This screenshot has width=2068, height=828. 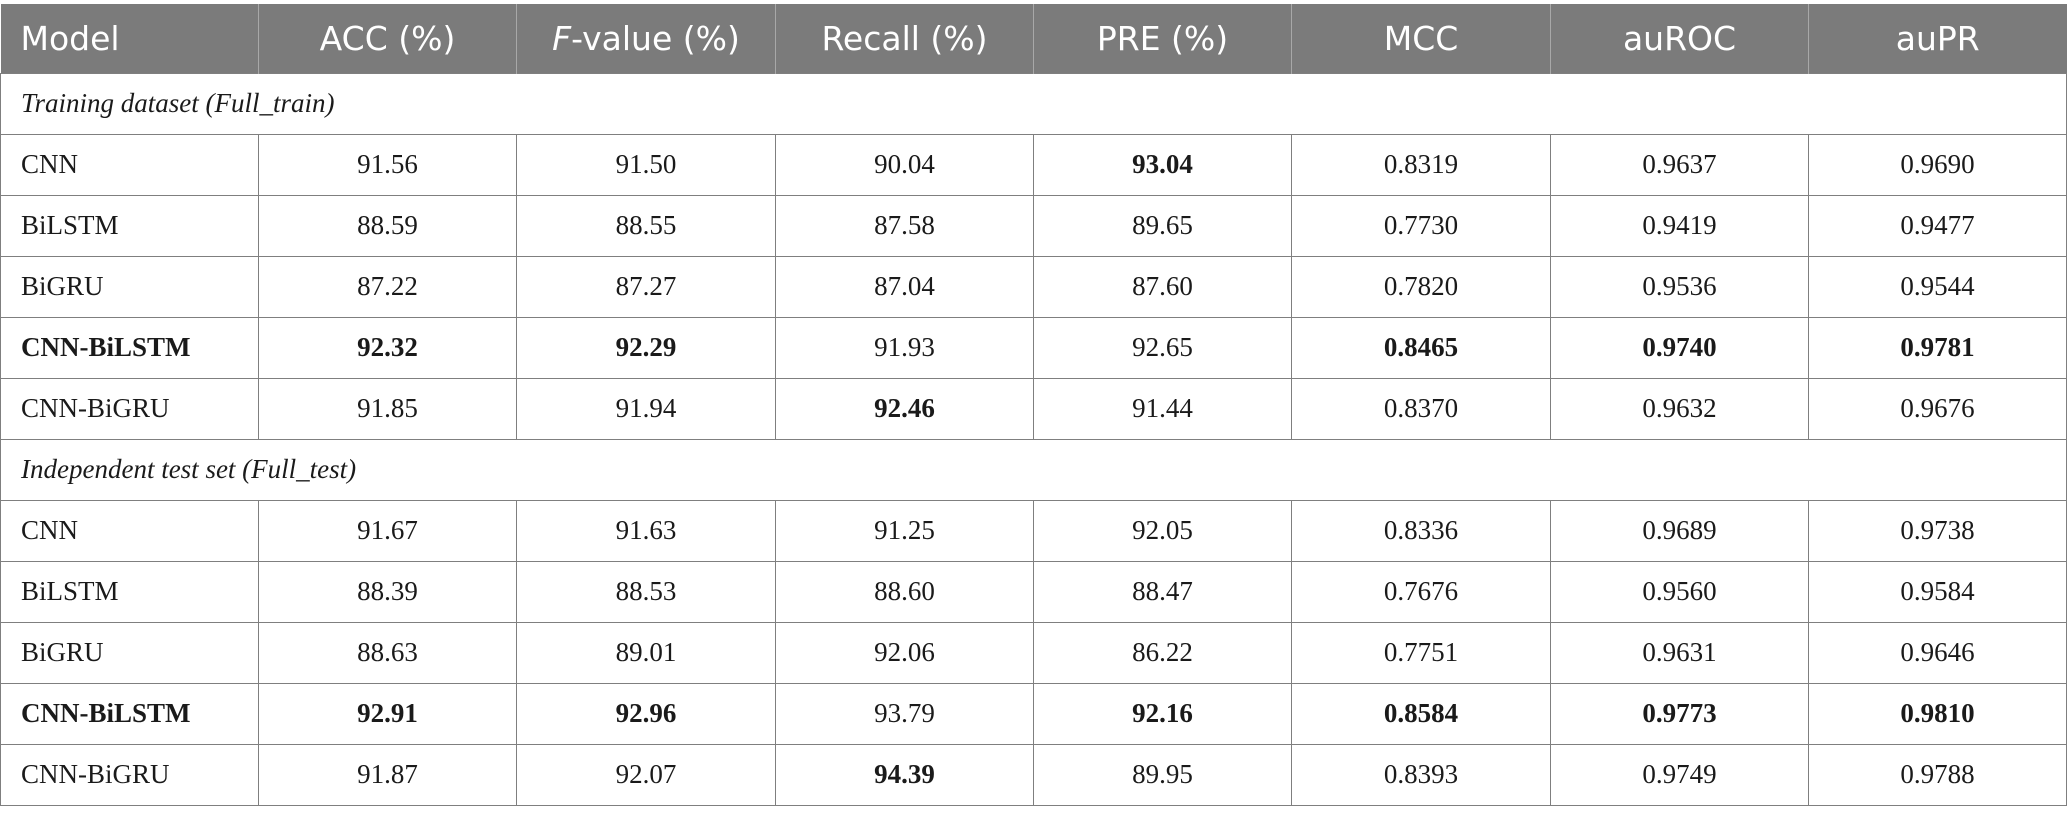 What do you see at coordinates (1162, 530) in the screenshot?
I see `cell-pre: 92.05` at bounding box center [1162, 530].